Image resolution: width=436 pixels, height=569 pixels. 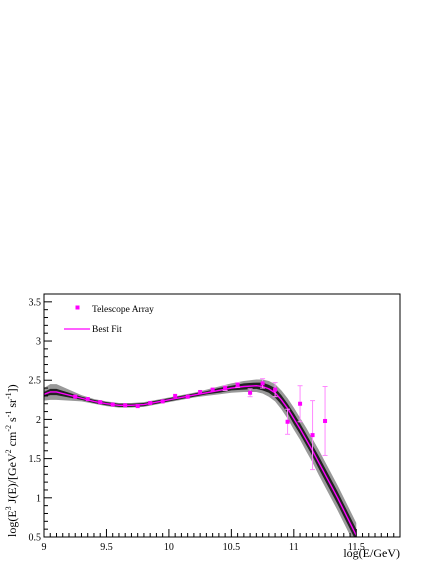 What do you see at coordinates (12, 421) in the screenshot?
I see `y-label-text: s` at bounding box center [12, 421].